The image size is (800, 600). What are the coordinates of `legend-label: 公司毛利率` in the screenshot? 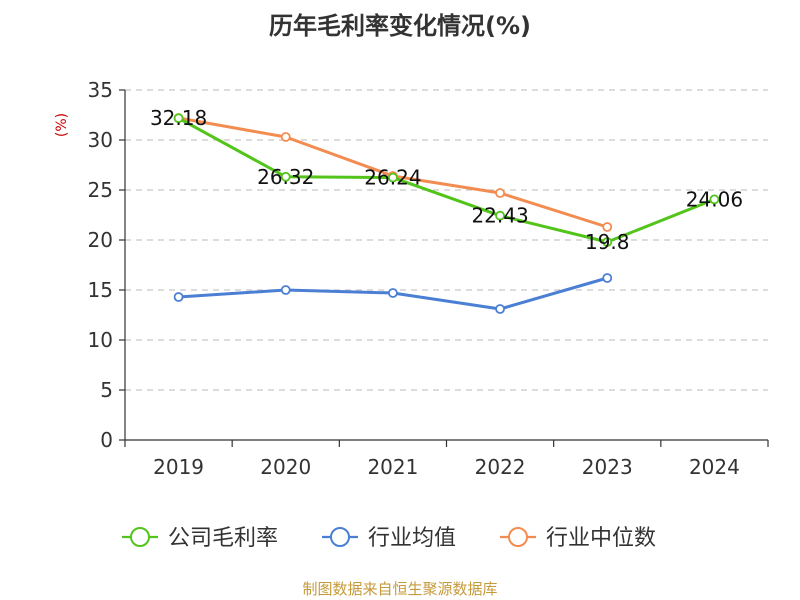 It's located at (223, 538).